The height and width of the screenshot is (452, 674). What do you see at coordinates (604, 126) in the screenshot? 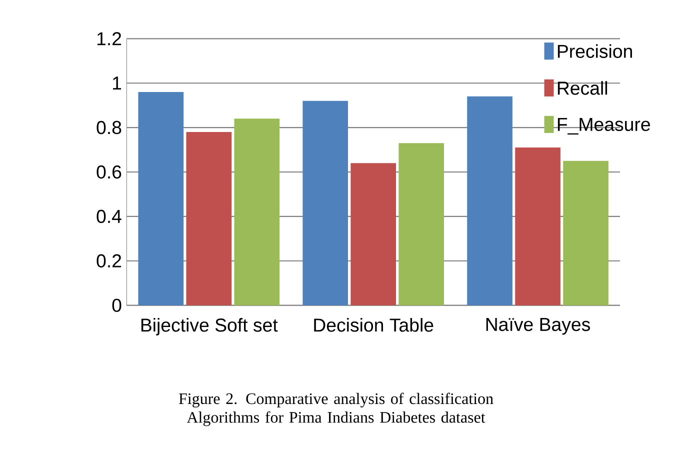
I see `legend-label: F_Measure` at bounding box center [604, 126].